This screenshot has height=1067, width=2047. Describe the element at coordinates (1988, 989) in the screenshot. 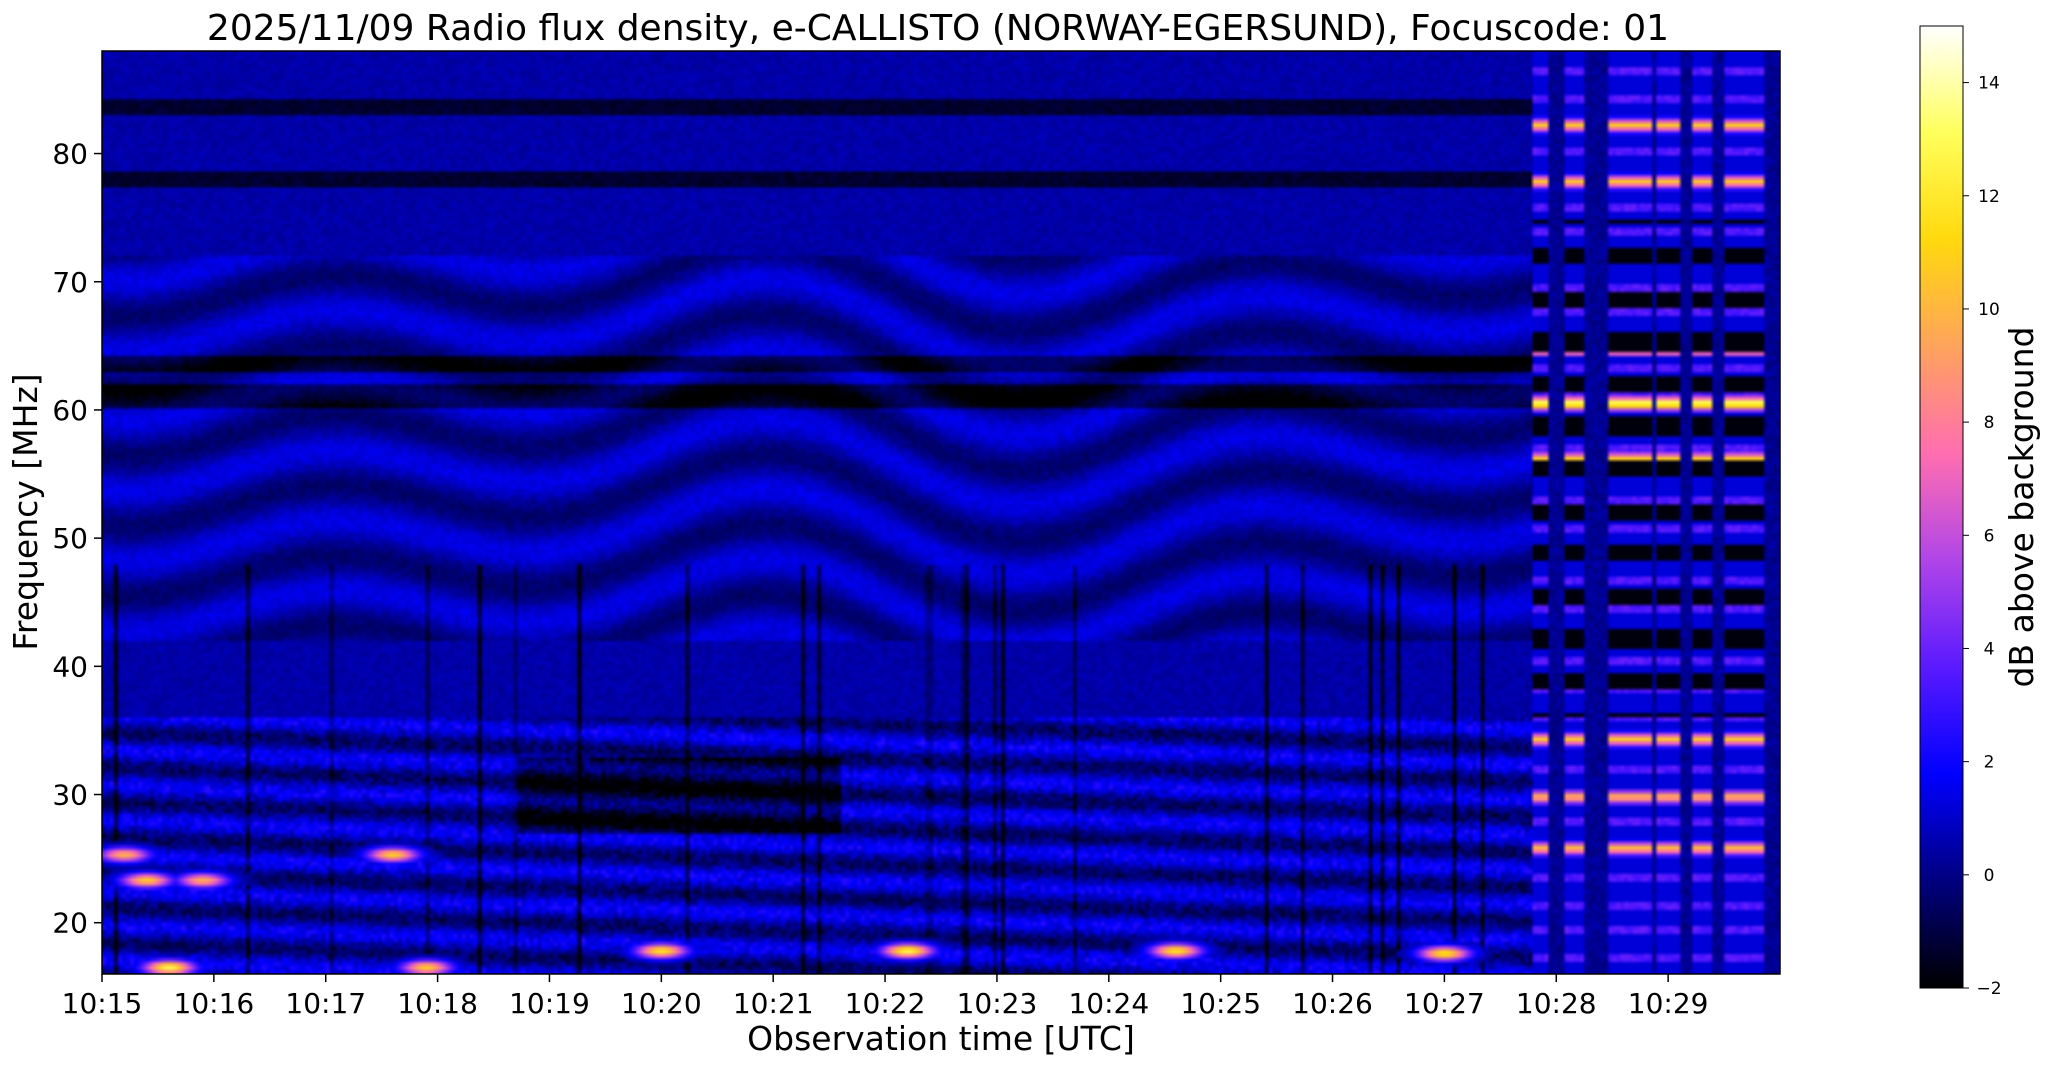

I see `colorbar-tick-label: −2` at that location.